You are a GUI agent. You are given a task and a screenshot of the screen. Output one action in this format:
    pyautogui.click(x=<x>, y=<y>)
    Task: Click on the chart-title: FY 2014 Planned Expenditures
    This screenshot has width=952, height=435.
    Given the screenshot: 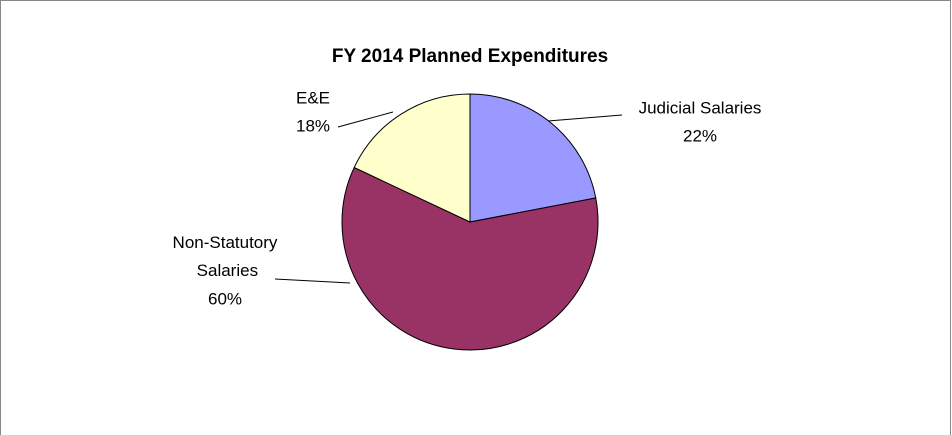 What is the action you would take?
    pyautogui.click(x=470, y=56)
    